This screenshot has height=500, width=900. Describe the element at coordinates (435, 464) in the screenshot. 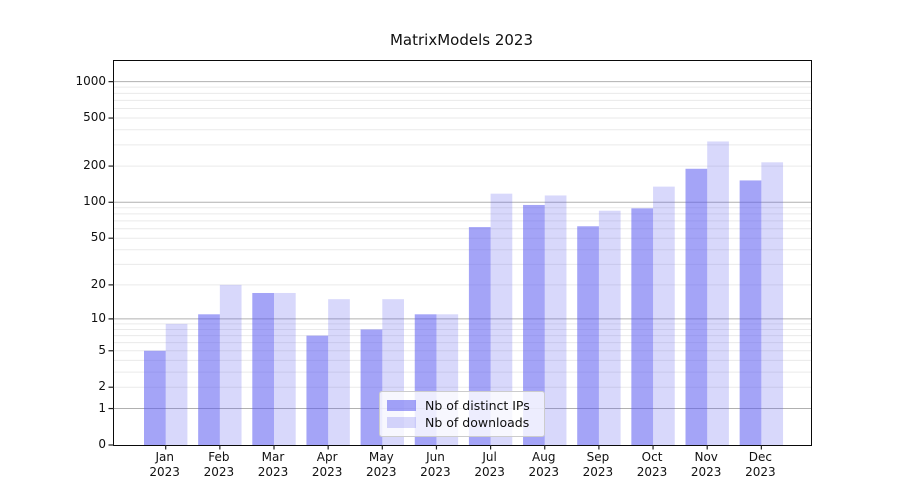

I see `x-tick-label-jun: Jun 2023` at that location.